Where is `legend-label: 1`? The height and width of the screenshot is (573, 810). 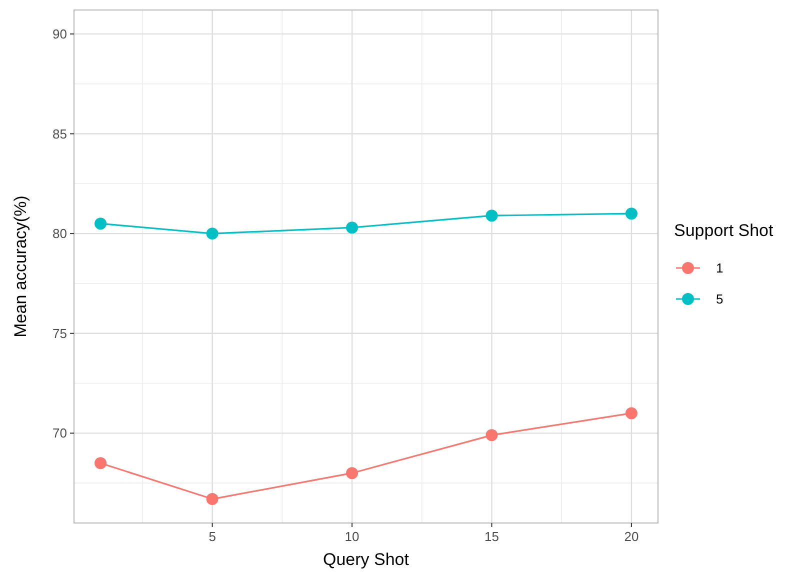 legend-label: 1 is located at coordinates (720, 268).